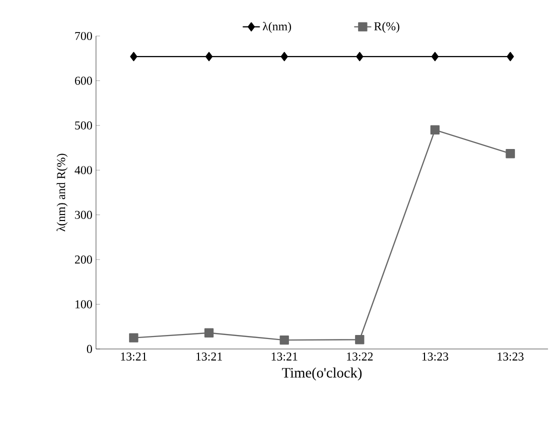  Describe the element at coordinates (83, 260) in the screenshot. I see `y-tick-label: 200` at that location.